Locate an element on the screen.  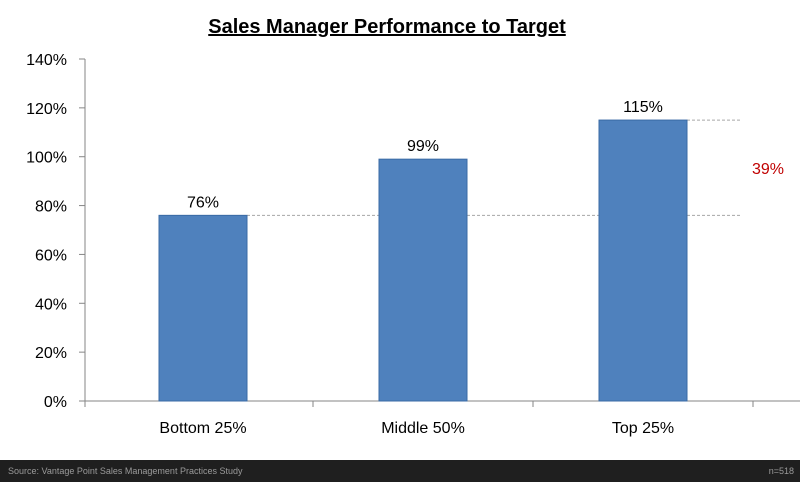
y-tick-label: 20% is located at coordinates (51, 353).